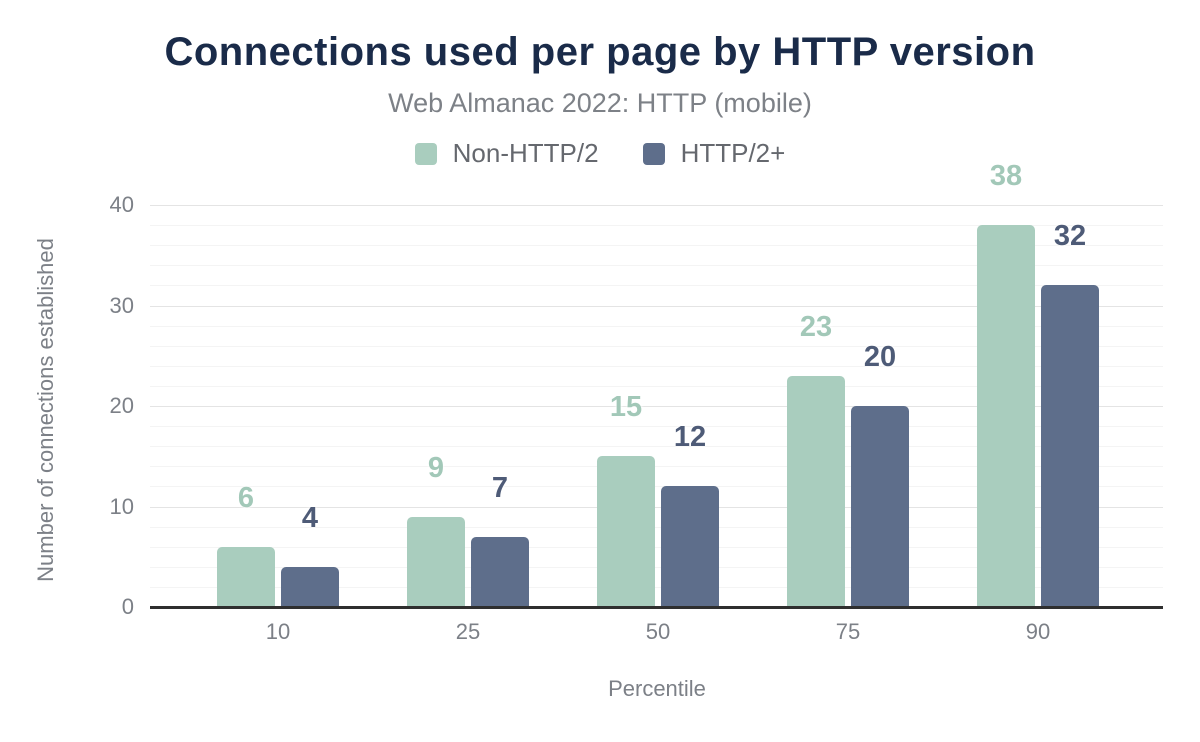 This screenshot has width=1200, height=742. I want to click on bar-value-label: 12, so click(690, 437).